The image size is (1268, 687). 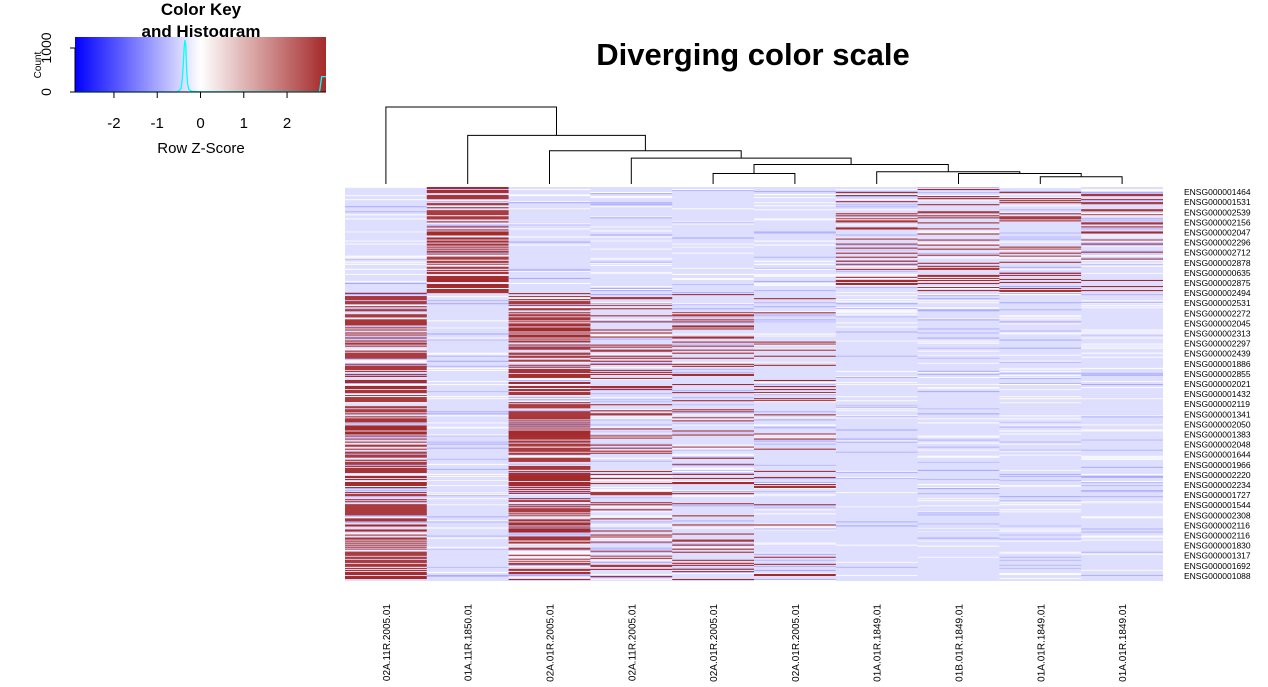 What do you see at coordinates (1217, 354) in the screenshot?
I see `row-label: ENSG000002439` at bounding box center [1217, 354].